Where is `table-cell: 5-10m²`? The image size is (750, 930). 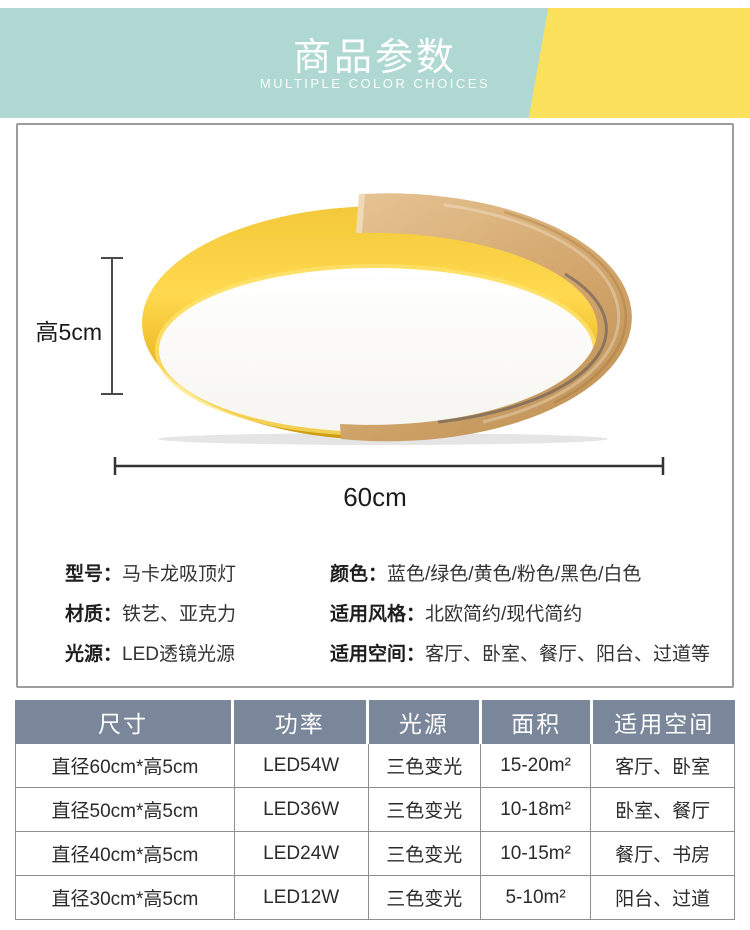 table-cell: 5-10m² is located at coordinates (534, 897).